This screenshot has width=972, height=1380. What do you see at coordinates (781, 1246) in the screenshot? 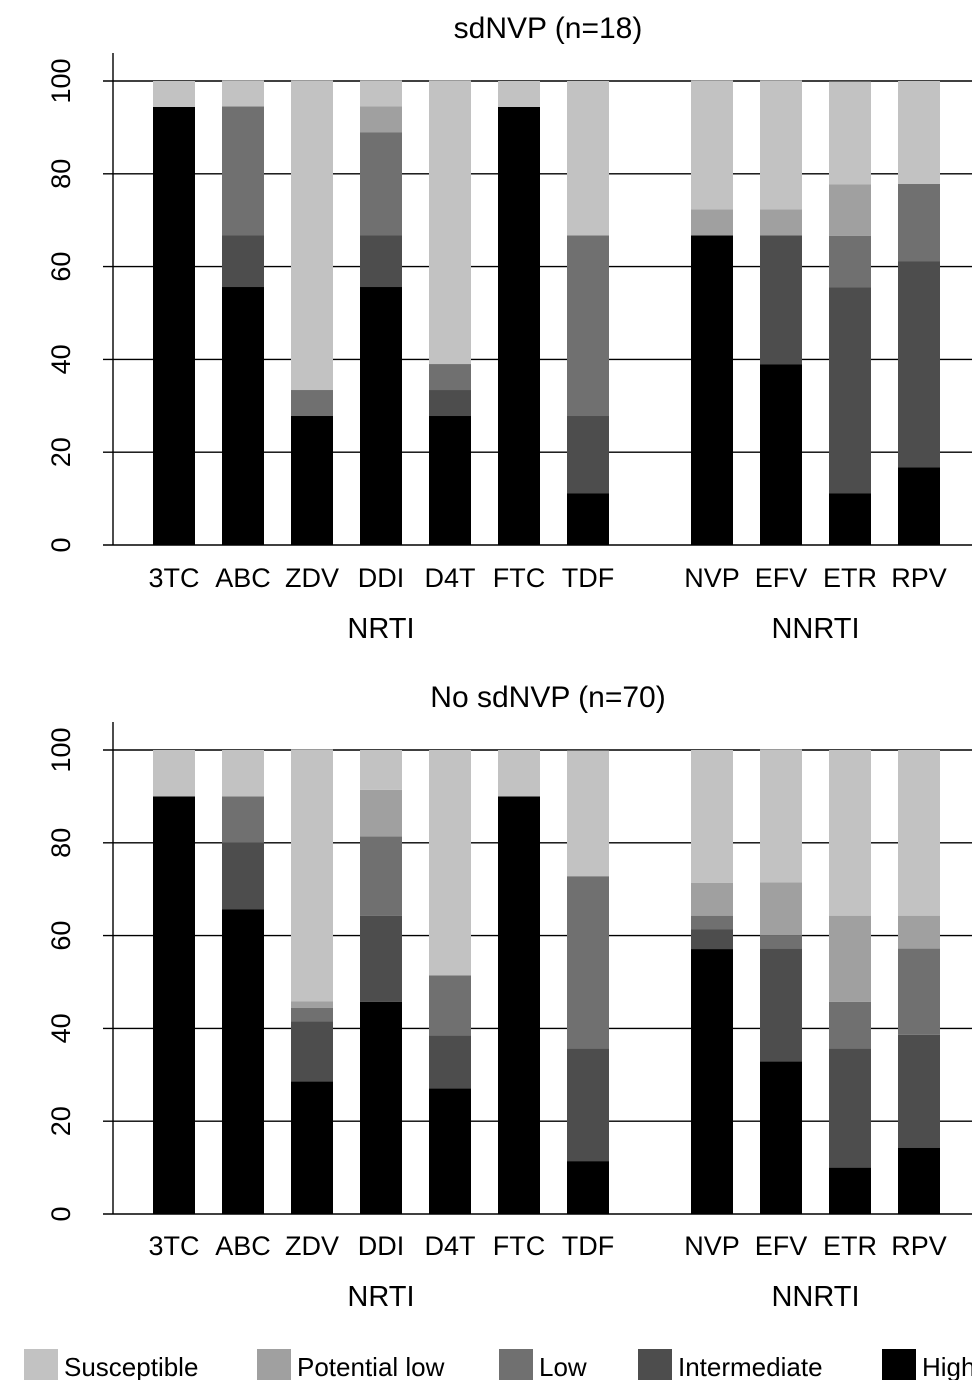
I see `x-tick-label: EFV` at bounding box center [781, 1246].